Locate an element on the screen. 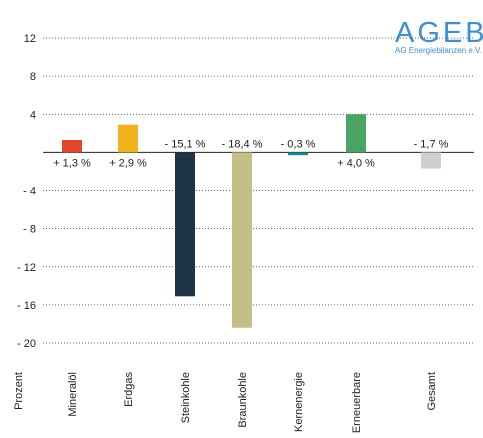 The height and width of the screenshot is (438, 483). y-axis-ticks: 12 8 4 - 4 - 8 - 12 - 16 - 20 is located at coordinates (26, 191).